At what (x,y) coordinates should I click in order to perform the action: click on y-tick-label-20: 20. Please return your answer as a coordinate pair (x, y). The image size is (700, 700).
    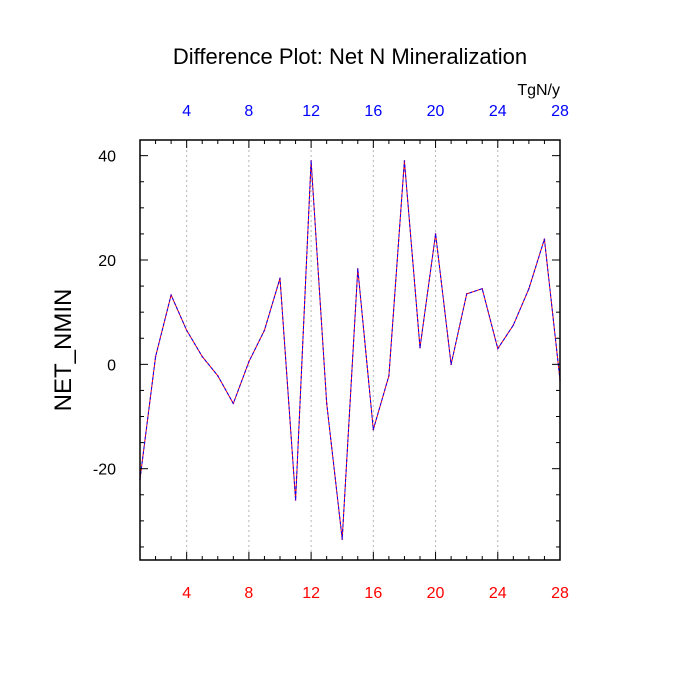
    Looking at the image, I should click on (107, 261).